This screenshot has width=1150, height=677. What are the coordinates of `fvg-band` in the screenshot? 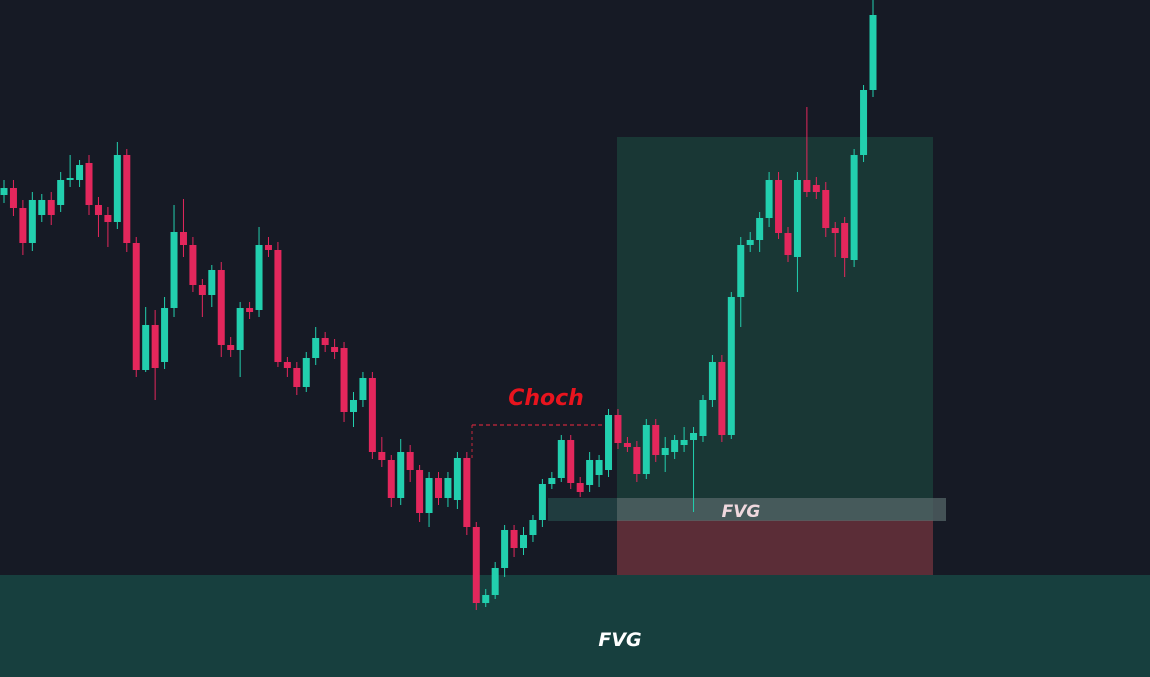 It's located at (747, 509).